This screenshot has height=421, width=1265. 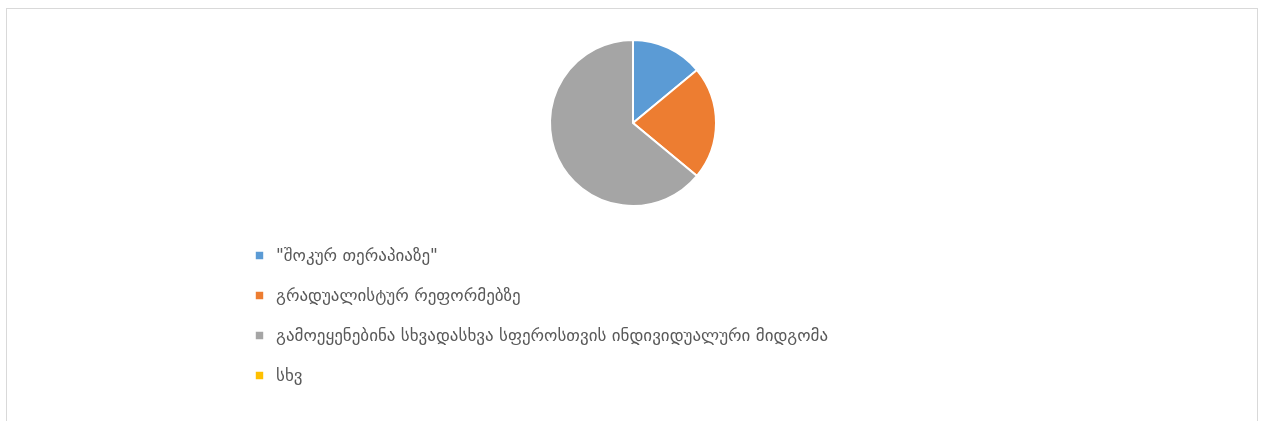 I want to click on legend-label: "შოკურ თერაპიაზე", so click(x=357, y=254).